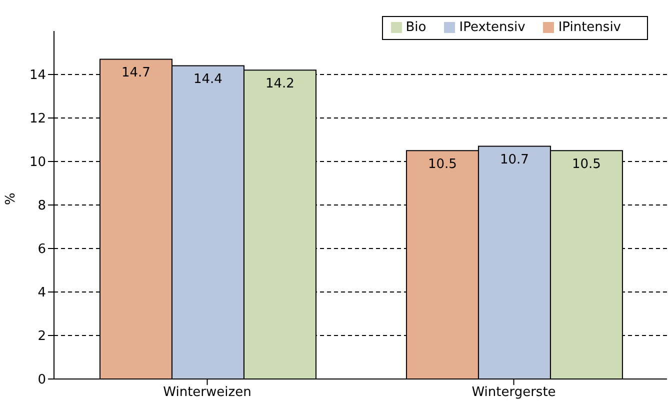  What do you see at coordinates (11, 198) in the screenshot?
I see `y-axis-title: %` at bounding box center [11, 198].